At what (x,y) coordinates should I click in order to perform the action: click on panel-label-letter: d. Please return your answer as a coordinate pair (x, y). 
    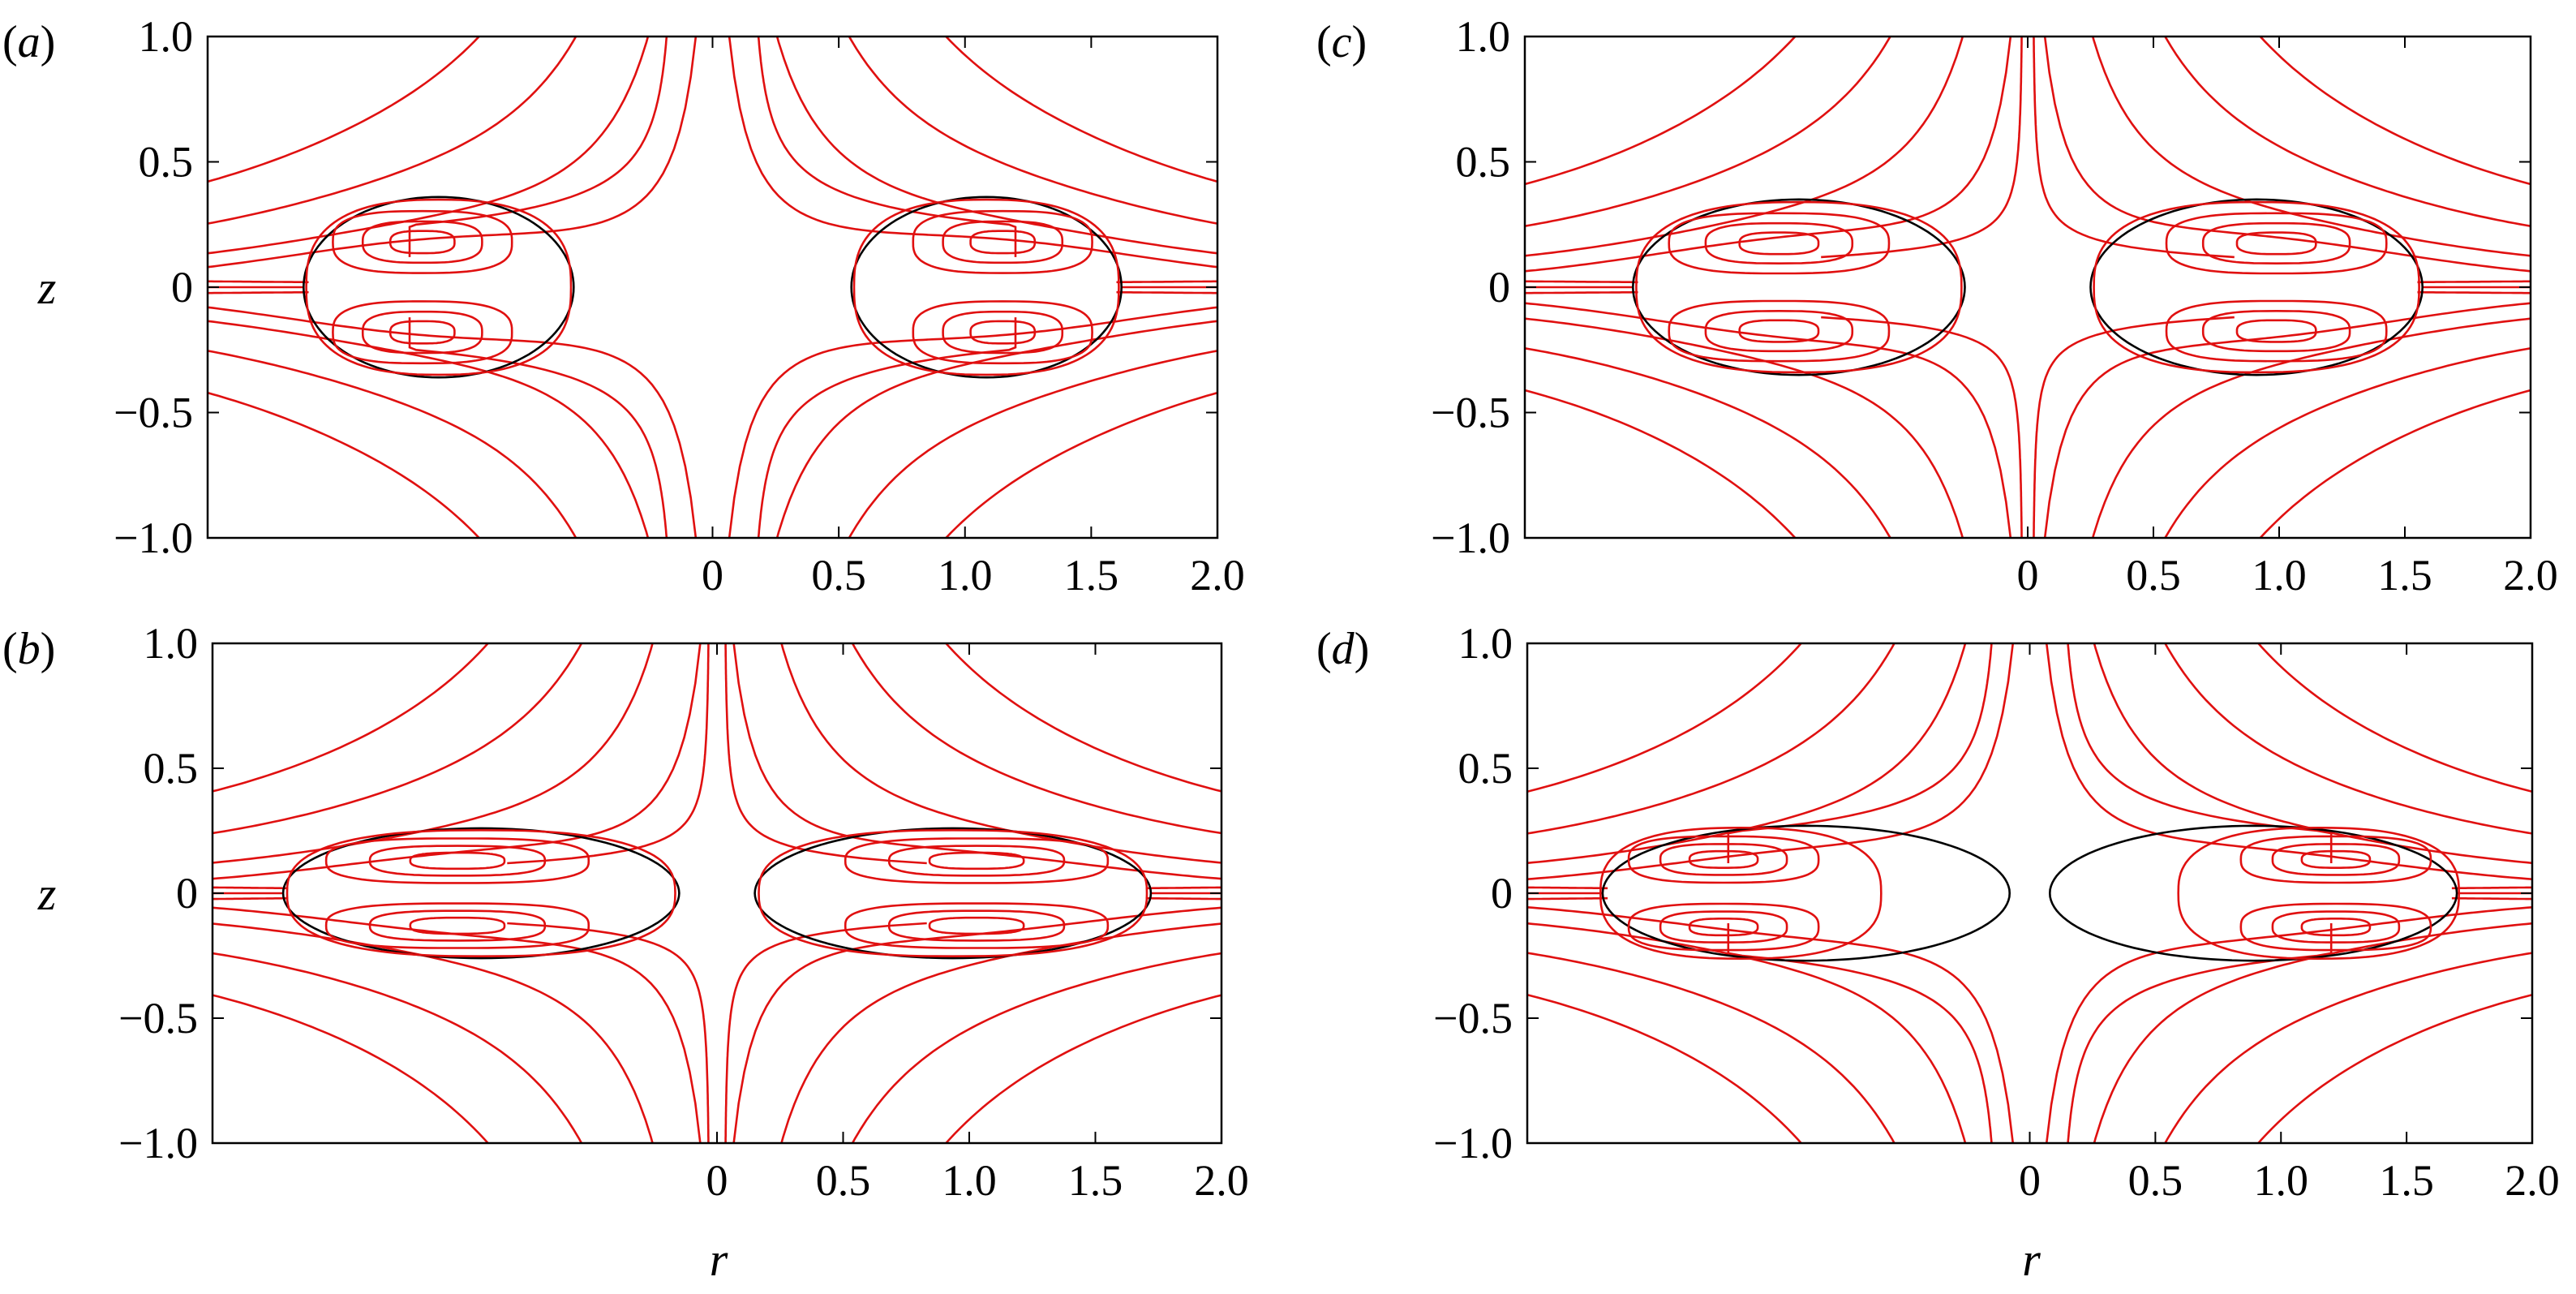
    Looking at the image, I should click on (1343, 649).